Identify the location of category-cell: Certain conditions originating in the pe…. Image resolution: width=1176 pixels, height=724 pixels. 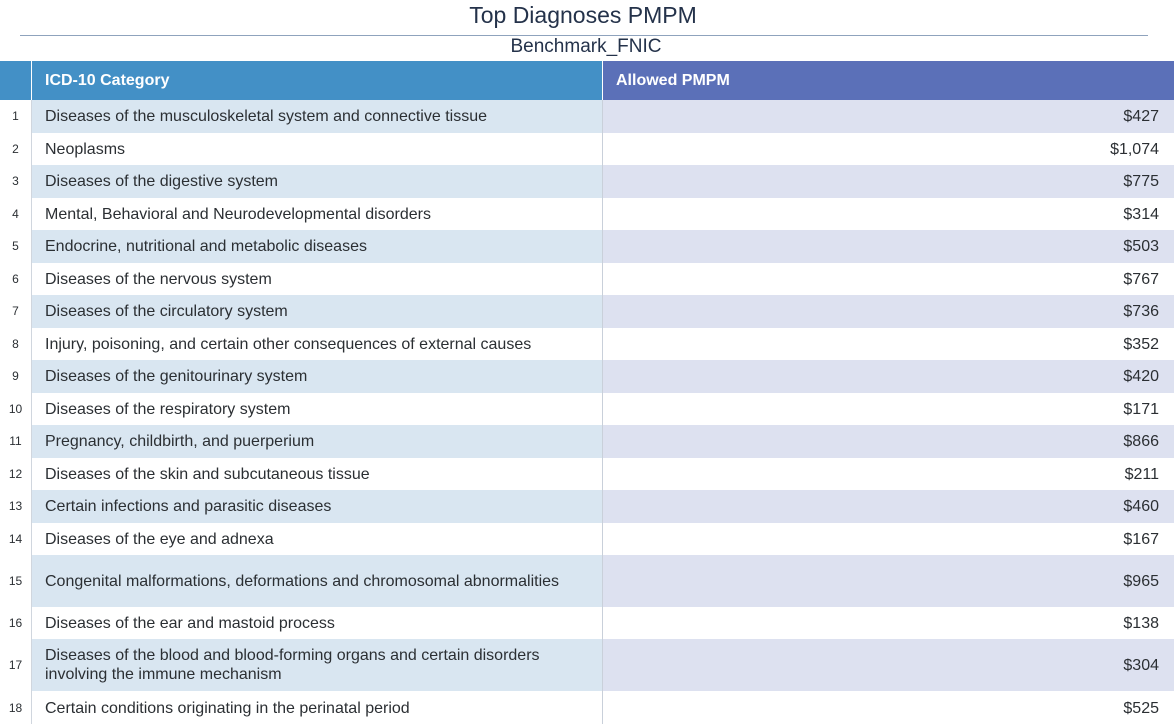
(317, 707).